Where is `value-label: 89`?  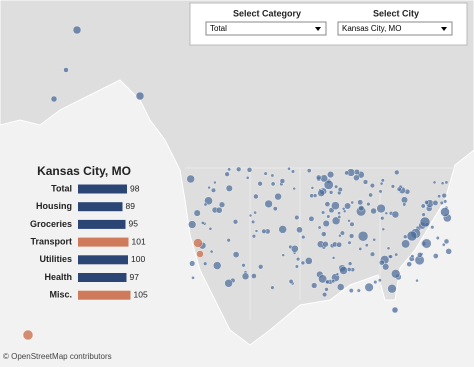
value-label: 89 is located at coordinates (131, 206).